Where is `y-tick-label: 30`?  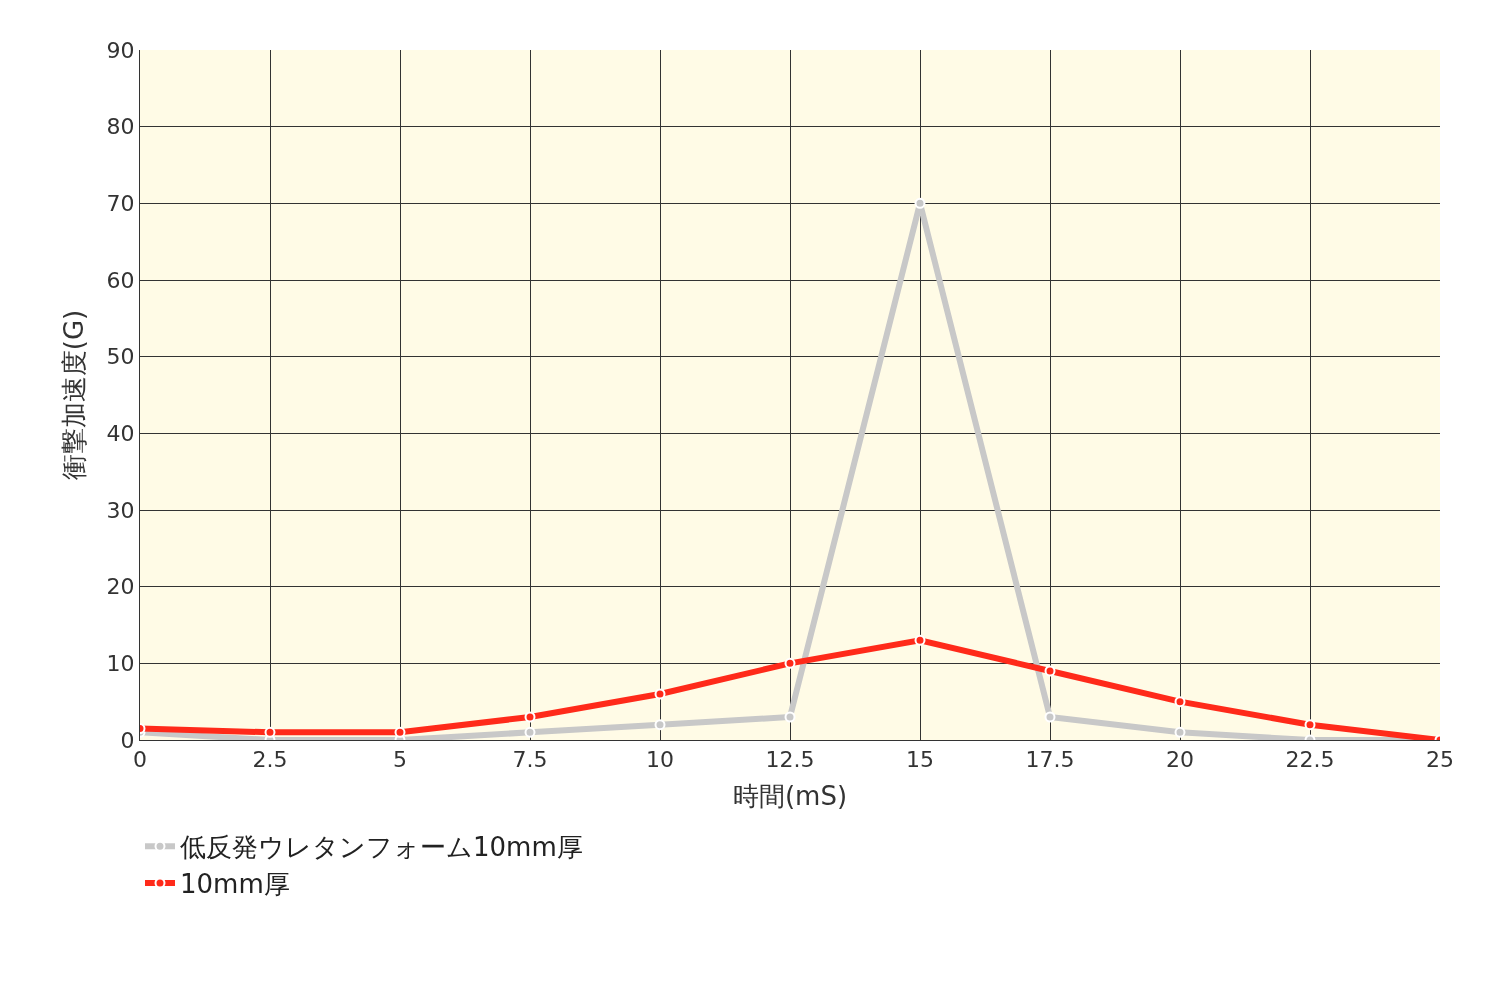
y-tick-label: 30 is located at coordinates (120, 510).